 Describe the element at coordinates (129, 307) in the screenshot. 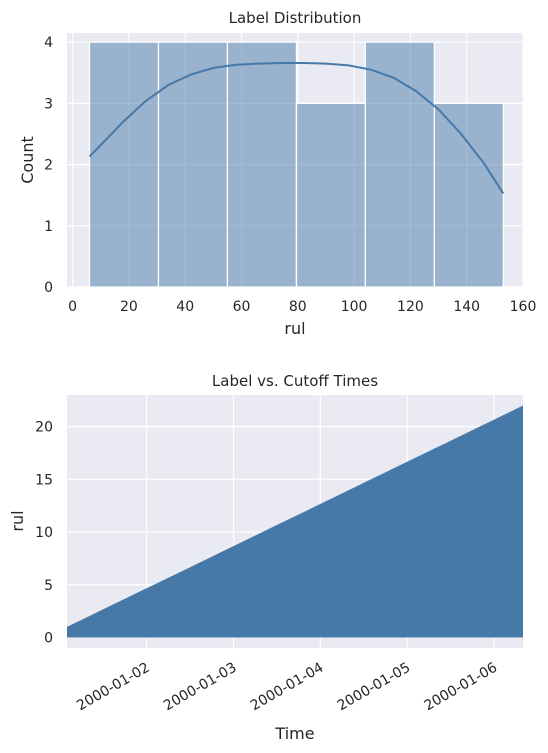

I see `x-tick-label: 20` at that location.